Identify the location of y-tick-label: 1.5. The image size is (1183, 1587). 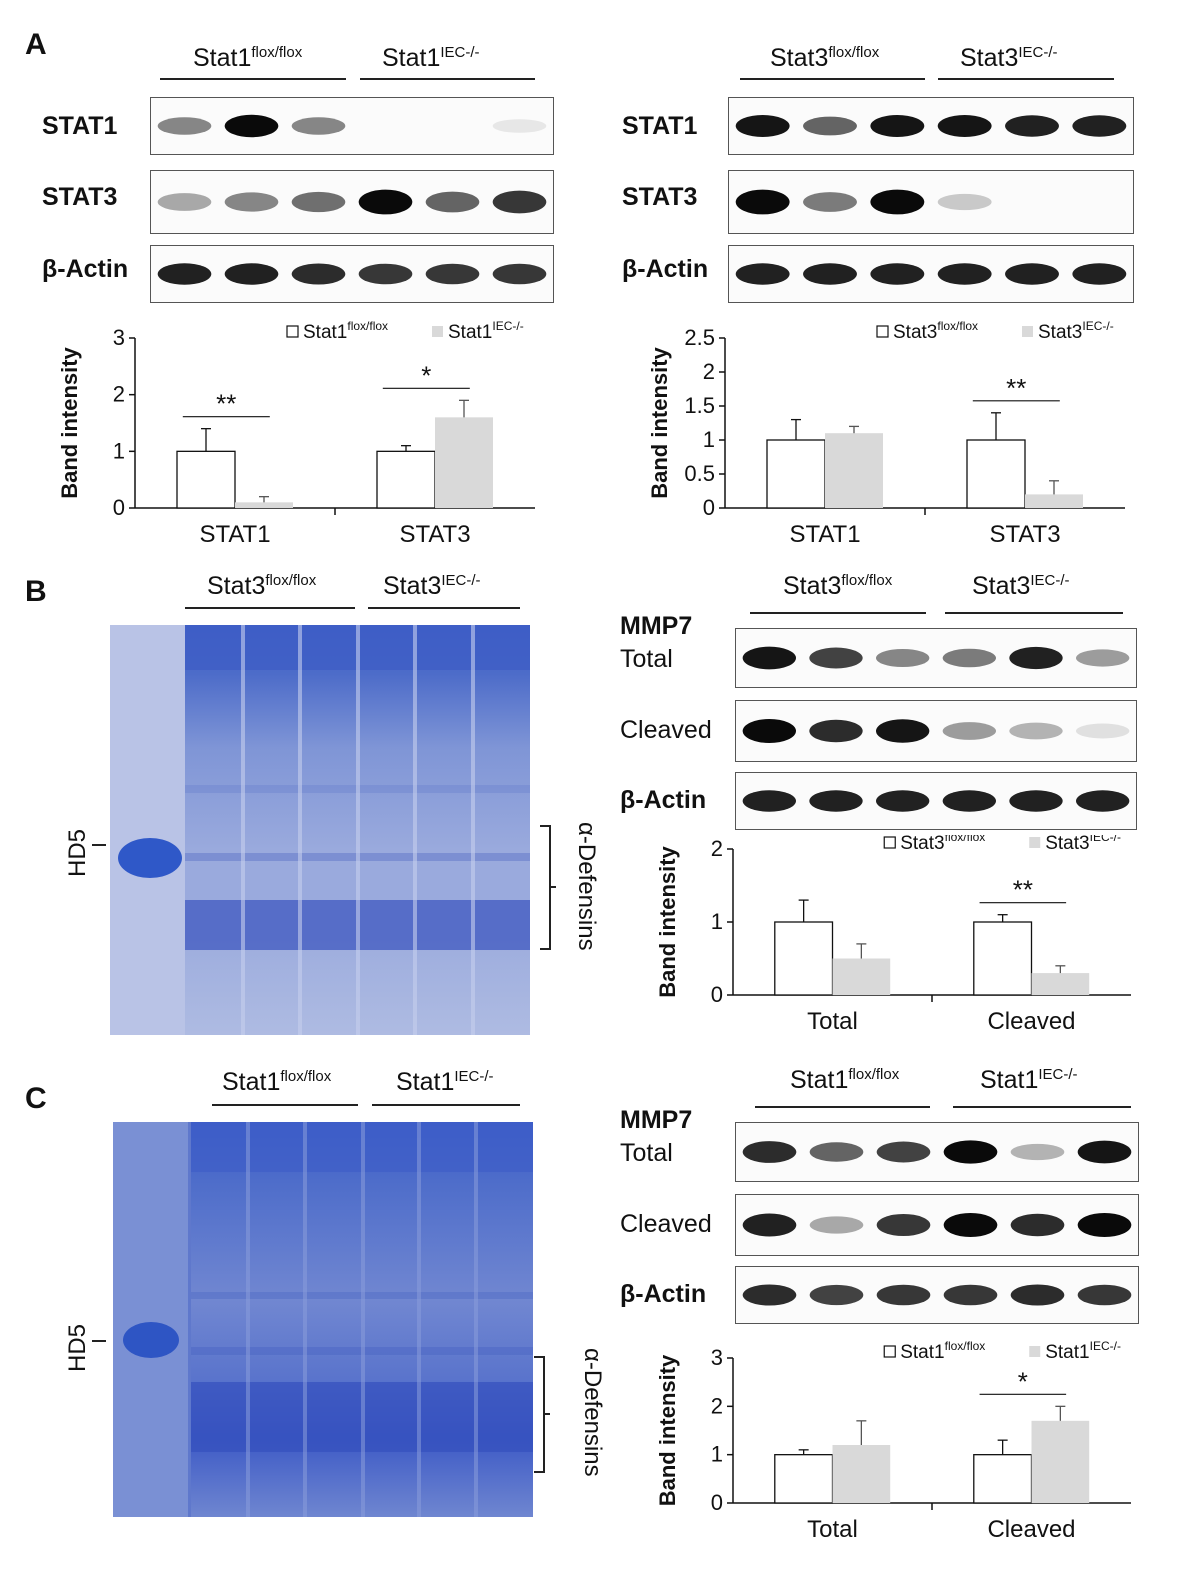
(699, 405).